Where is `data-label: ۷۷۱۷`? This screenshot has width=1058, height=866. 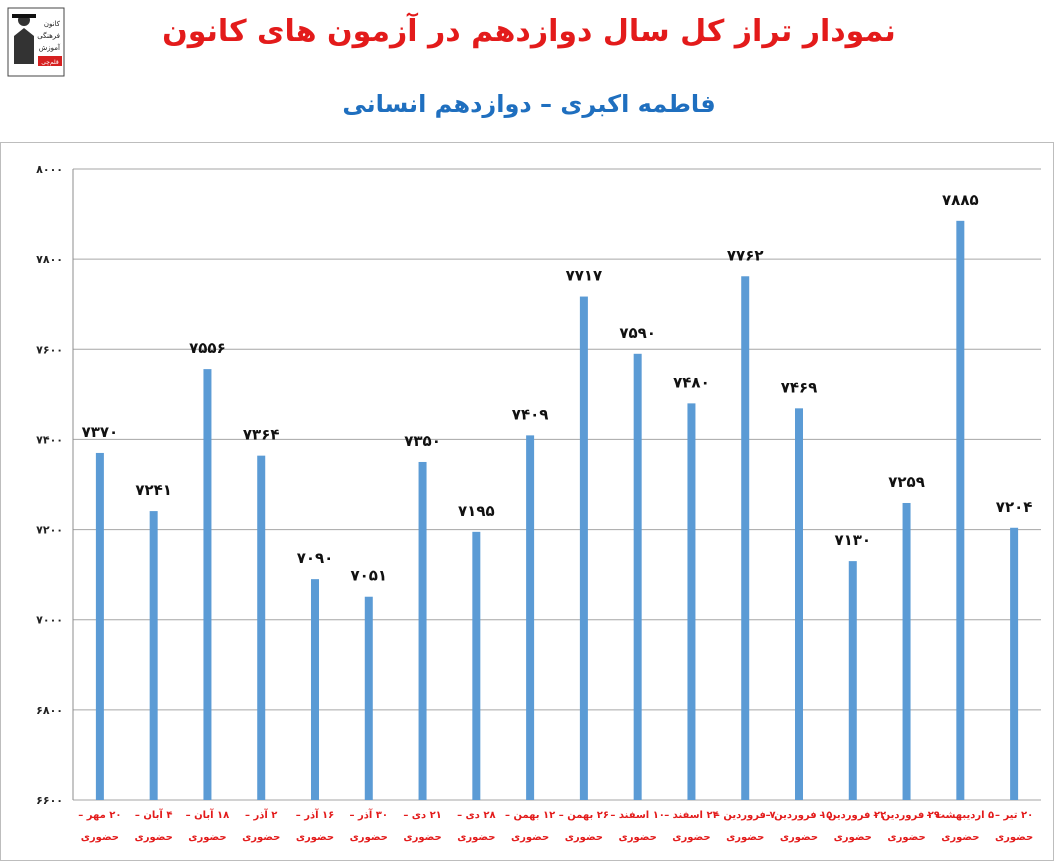 data-label: ۷۷۱۷ is located at coordinates (584, 276).